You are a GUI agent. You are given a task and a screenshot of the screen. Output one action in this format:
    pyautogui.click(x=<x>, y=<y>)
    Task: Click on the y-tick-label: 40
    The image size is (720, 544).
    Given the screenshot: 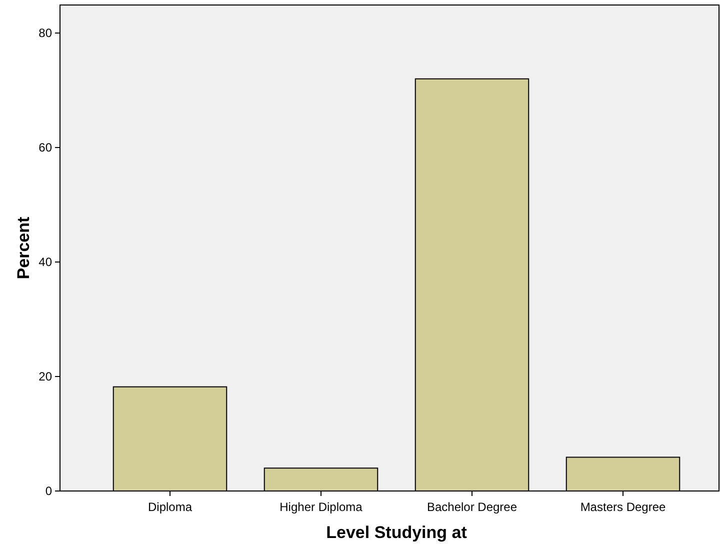 What is the action you would take?
    pyautogui.click(x=45, y=262)
    